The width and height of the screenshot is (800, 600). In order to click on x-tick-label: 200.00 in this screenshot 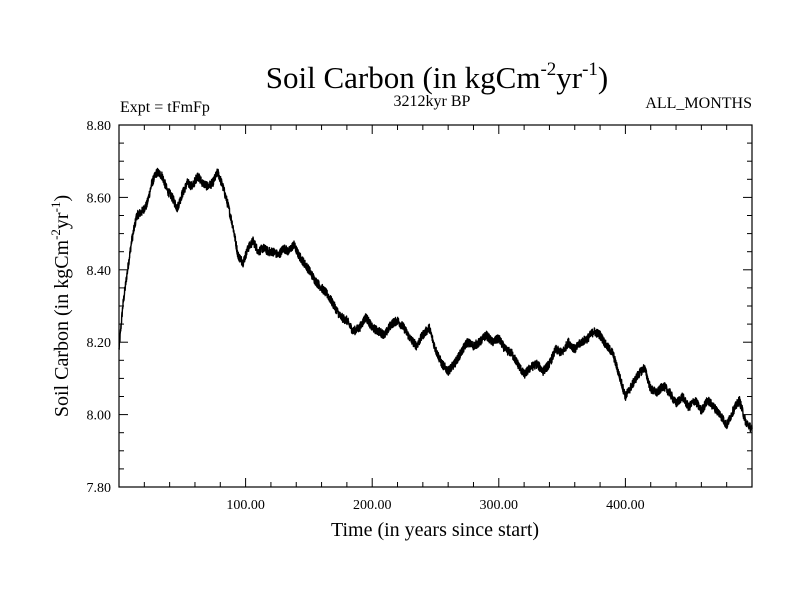, I will do `click(372, 505)`.